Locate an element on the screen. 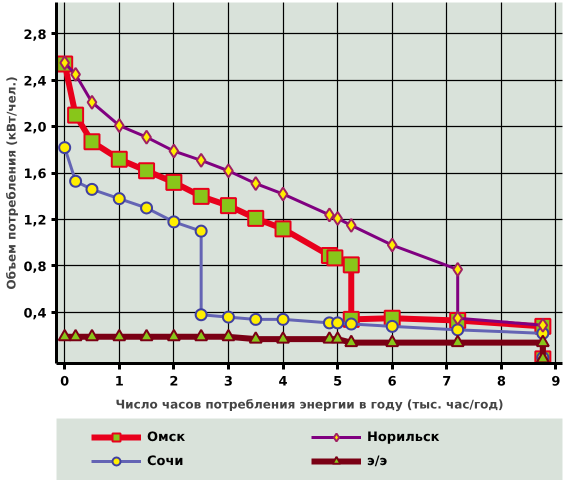  x-tick-label: 6 is located at coordinates (392, 382).